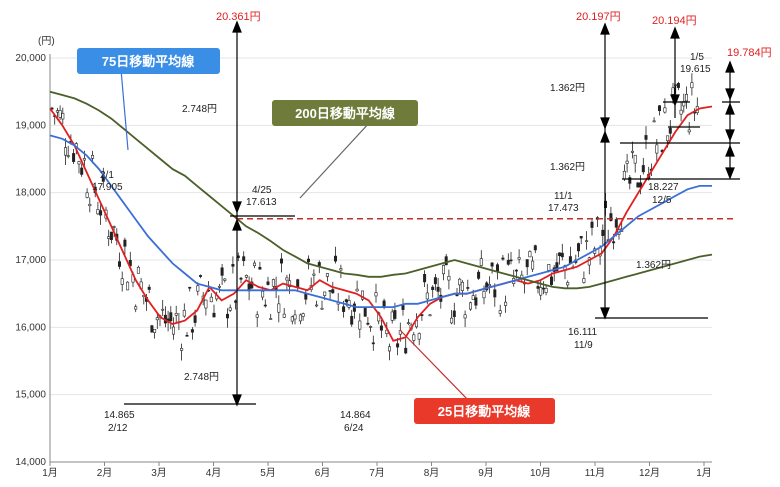 This screenshot has width=780, height=487. What do you see at coordinates (595, 473) in the screenshot?
I see `x-tick-label: 11月` at bounding box center [595, 473].